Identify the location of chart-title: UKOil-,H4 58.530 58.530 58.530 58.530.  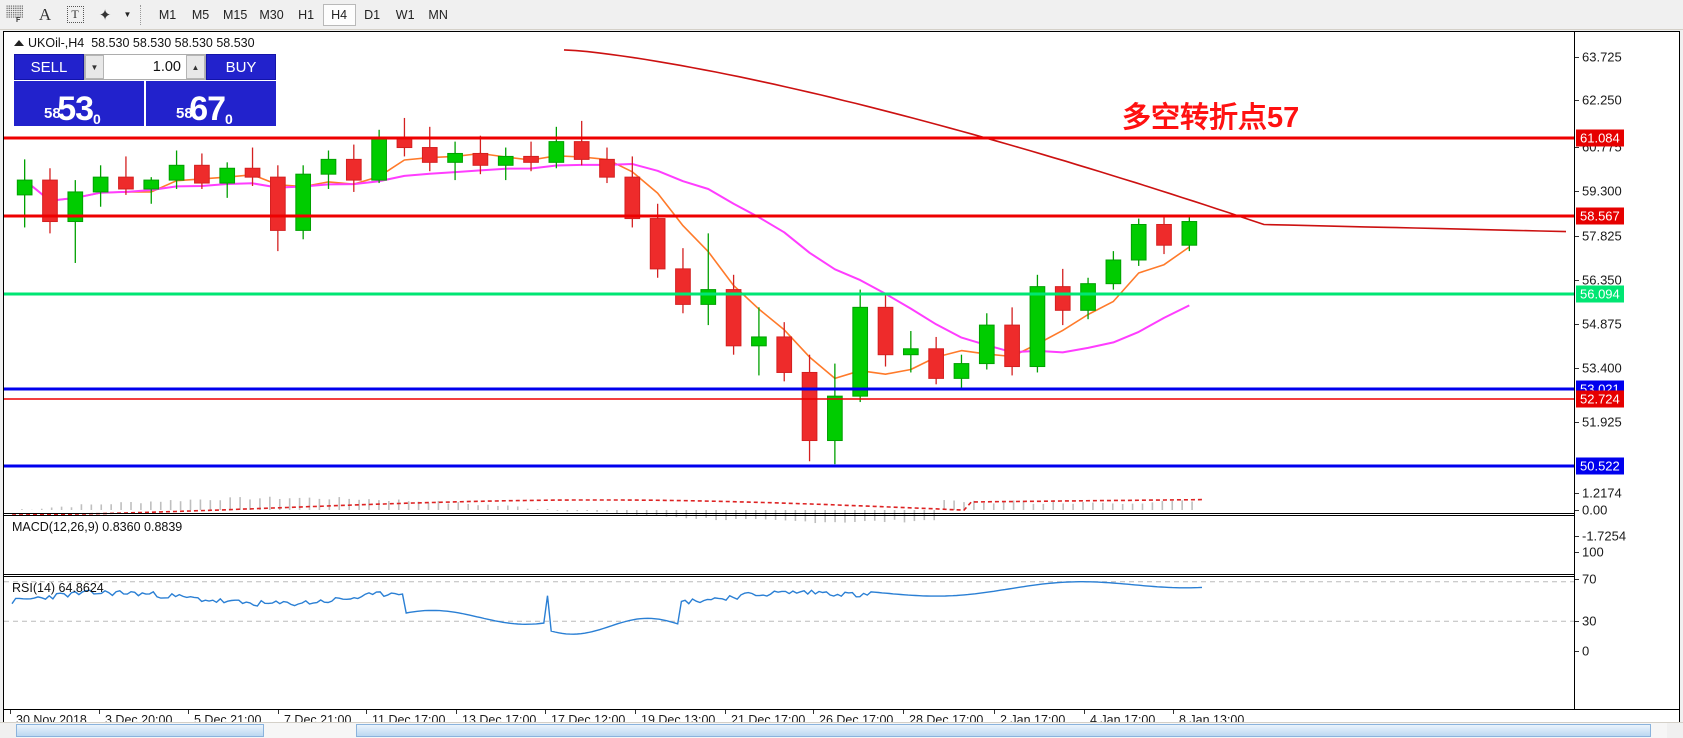
(134, 43).